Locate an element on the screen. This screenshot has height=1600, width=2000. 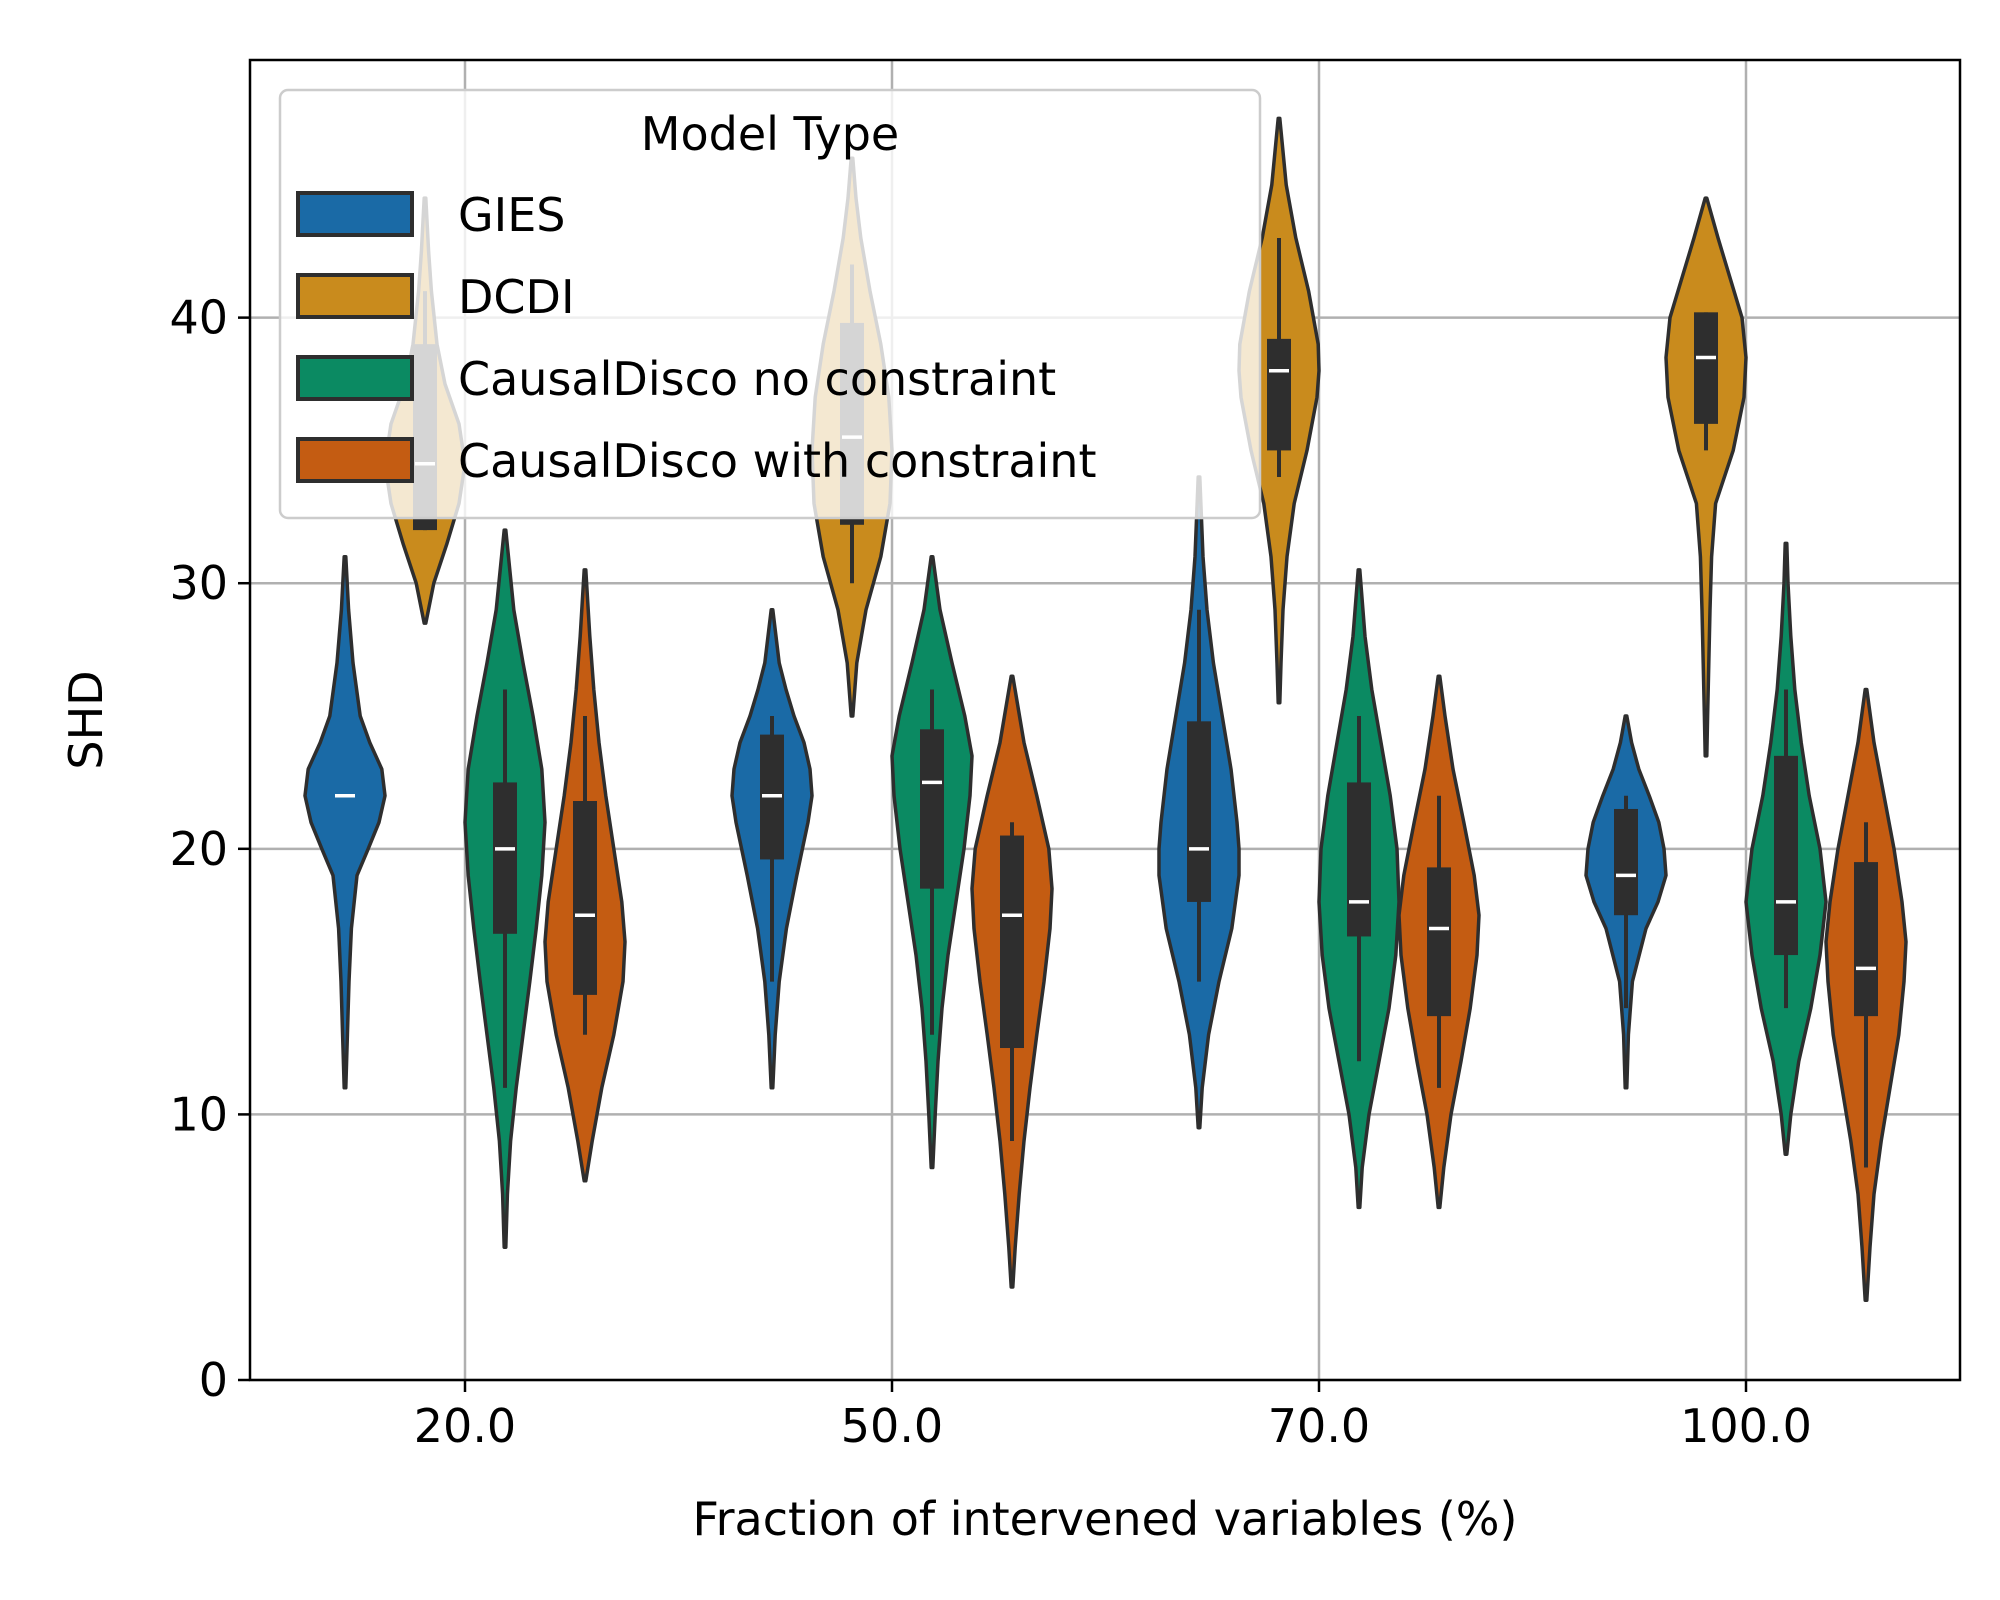
legend-frame is located at coordinates (770, 304).